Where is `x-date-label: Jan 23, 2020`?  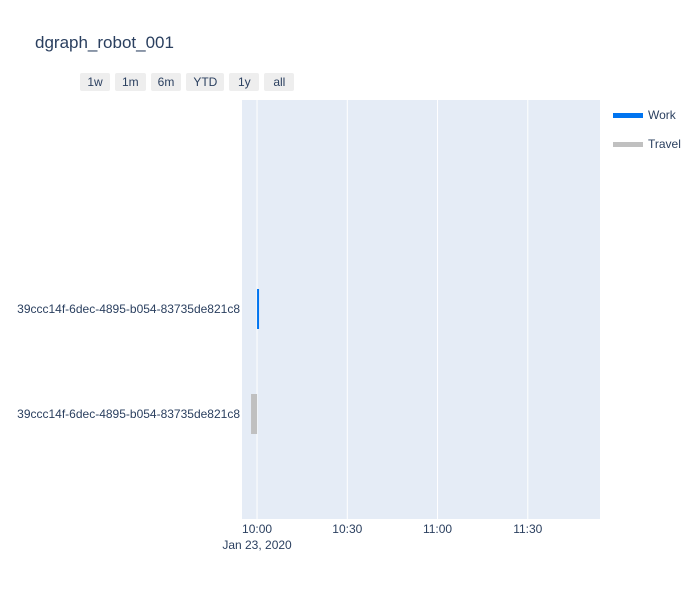
x-date-label: Jan 23, 2020 is located at coordinates (257, 545).